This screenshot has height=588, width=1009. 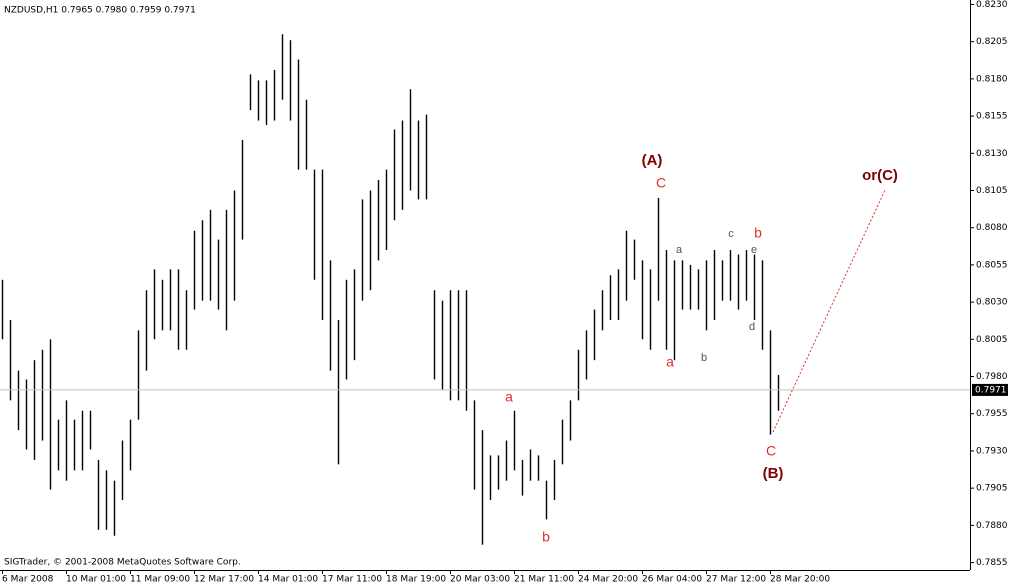 What do you see at coordinates (28, 580) in the screenshot?
I see `x-tick-label: 6 Mar 2008` at bounding box center [28, 580].